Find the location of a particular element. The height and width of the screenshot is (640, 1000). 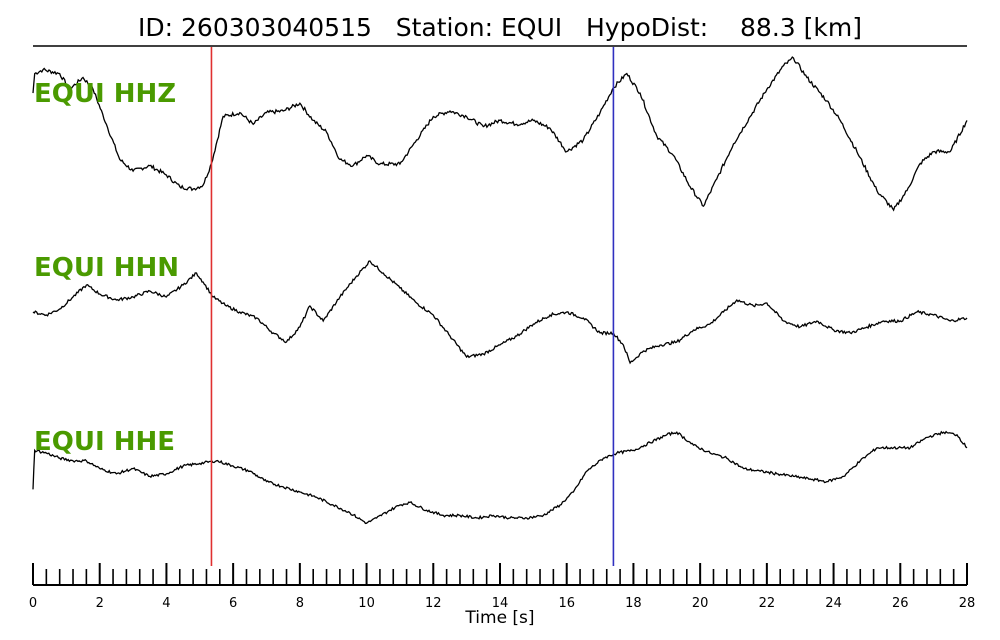

station-code: EQUI is located at coordinates (531, 27).